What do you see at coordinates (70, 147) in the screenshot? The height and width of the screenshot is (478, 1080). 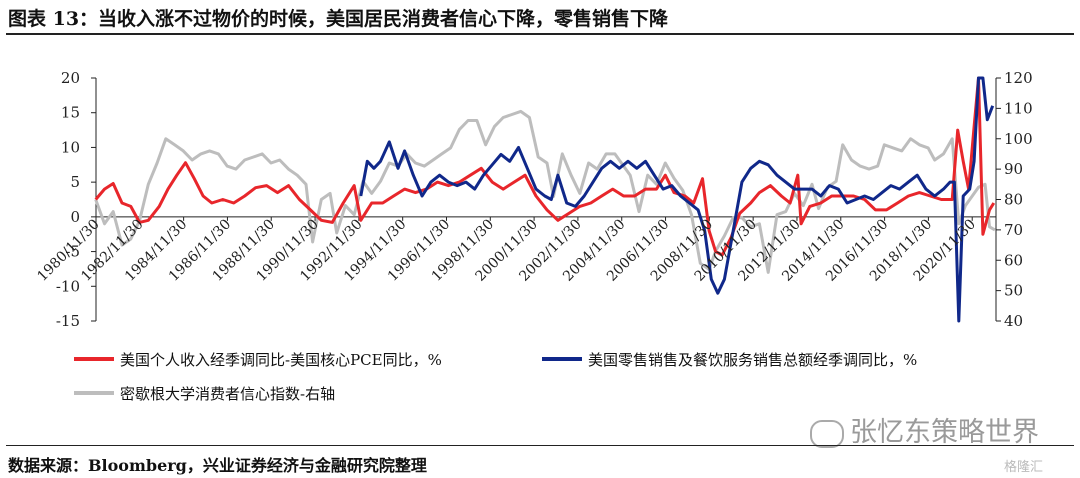 I see `y-left-tick-label: 10` at bounding box center [70, 147].